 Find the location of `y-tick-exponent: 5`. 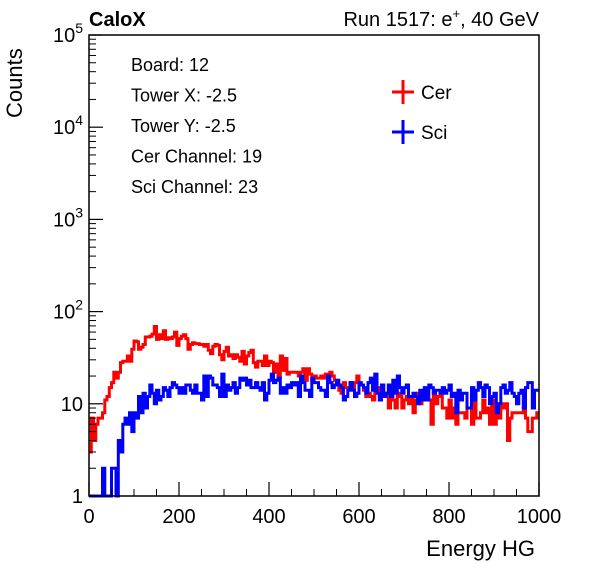

y-tick-exponent: 5 is located at coordinates (79, 28).